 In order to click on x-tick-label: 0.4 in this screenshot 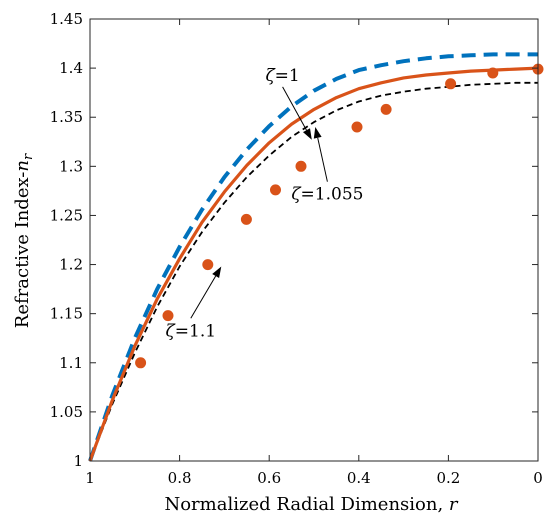, I will do `click(359, 478)`.